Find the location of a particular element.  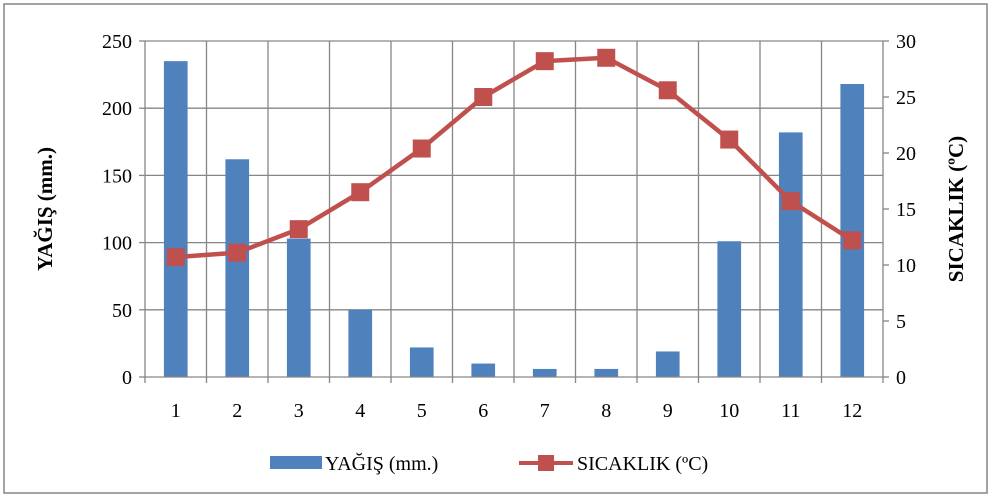

x-tick-label: 12 is located at coordinates (852, 411).